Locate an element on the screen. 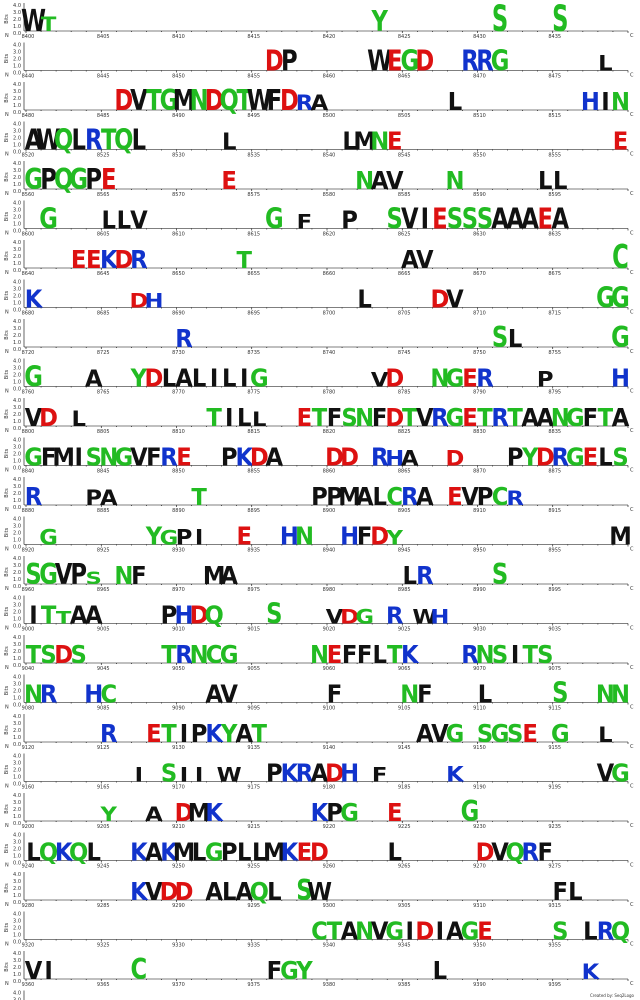 The image size is (640, 1000). row-9280-xtick-label: 9290 is located at coordinates (178, 906).